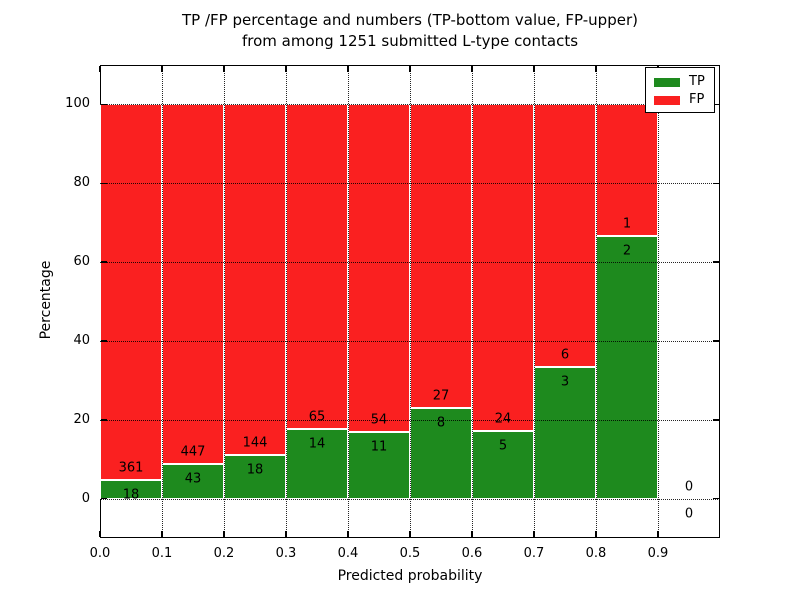  I want to click on legend-item-fp: FP, so click(684, 100).